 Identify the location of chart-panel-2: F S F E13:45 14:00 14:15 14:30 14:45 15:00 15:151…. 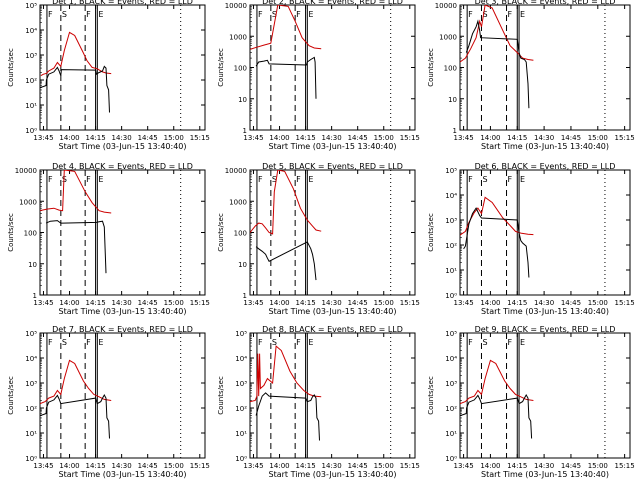
(318, 75).